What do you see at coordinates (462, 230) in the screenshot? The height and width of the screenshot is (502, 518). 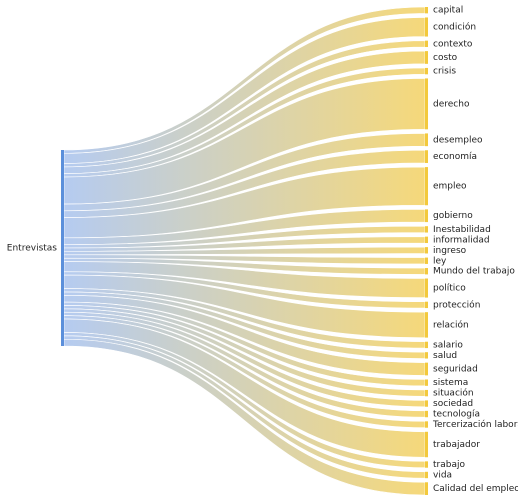 I see `target-node-label: Inestabilidad` at bounding box center [462, 230].